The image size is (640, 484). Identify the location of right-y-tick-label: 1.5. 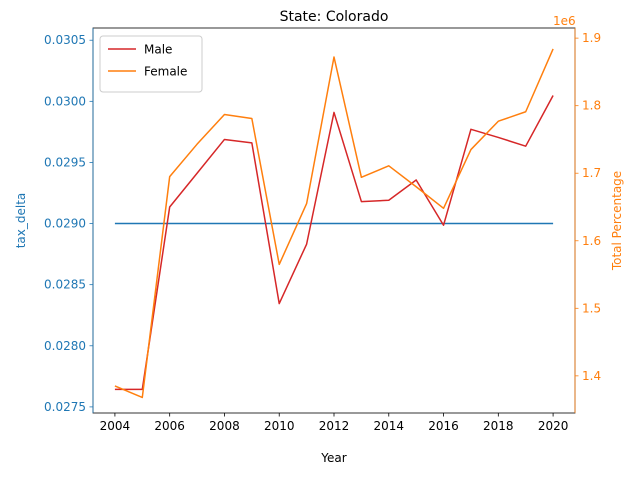
(591, 308).